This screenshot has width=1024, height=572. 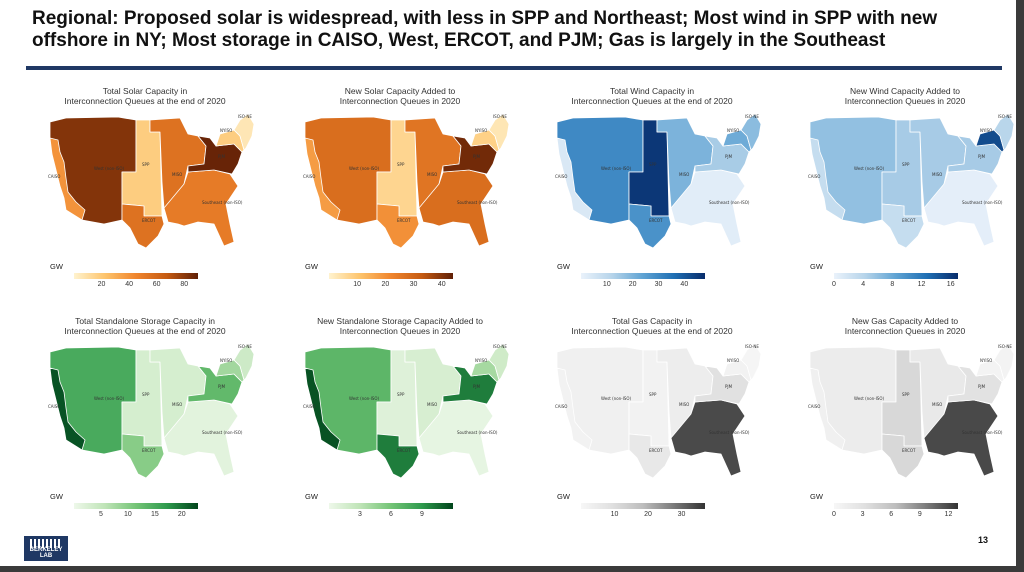 I want to click on map-title-line1: New Standalone Storage Capacity Added to, so click(x=400, y=321).